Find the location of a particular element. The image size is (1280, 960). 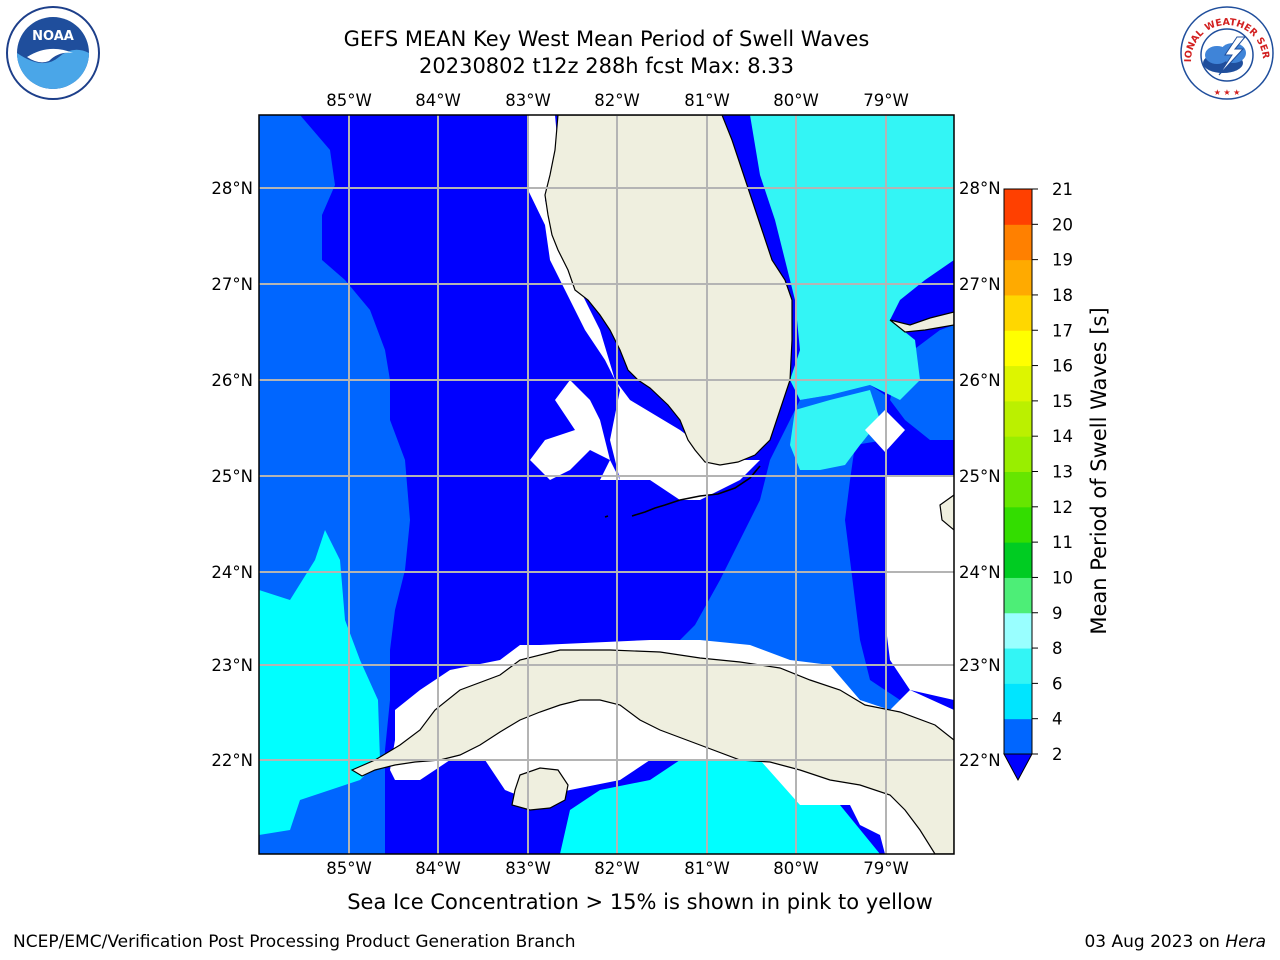

colorbar-tick-label: 6 is located at coordinates (1057, 683).